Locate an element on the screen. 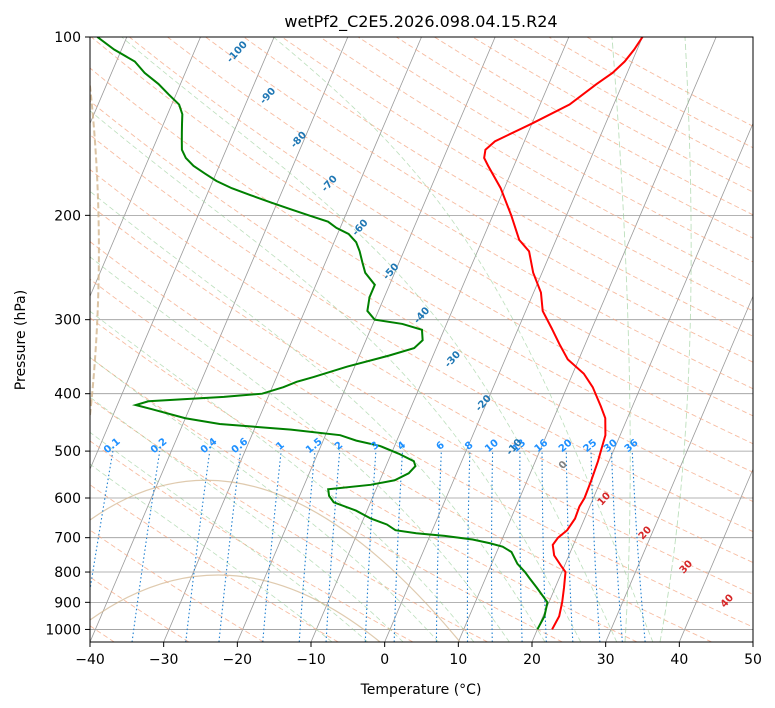 This screenshot has height=708, width=775. dry-adiabat-label: 40 is located at coordinates (728, 601).